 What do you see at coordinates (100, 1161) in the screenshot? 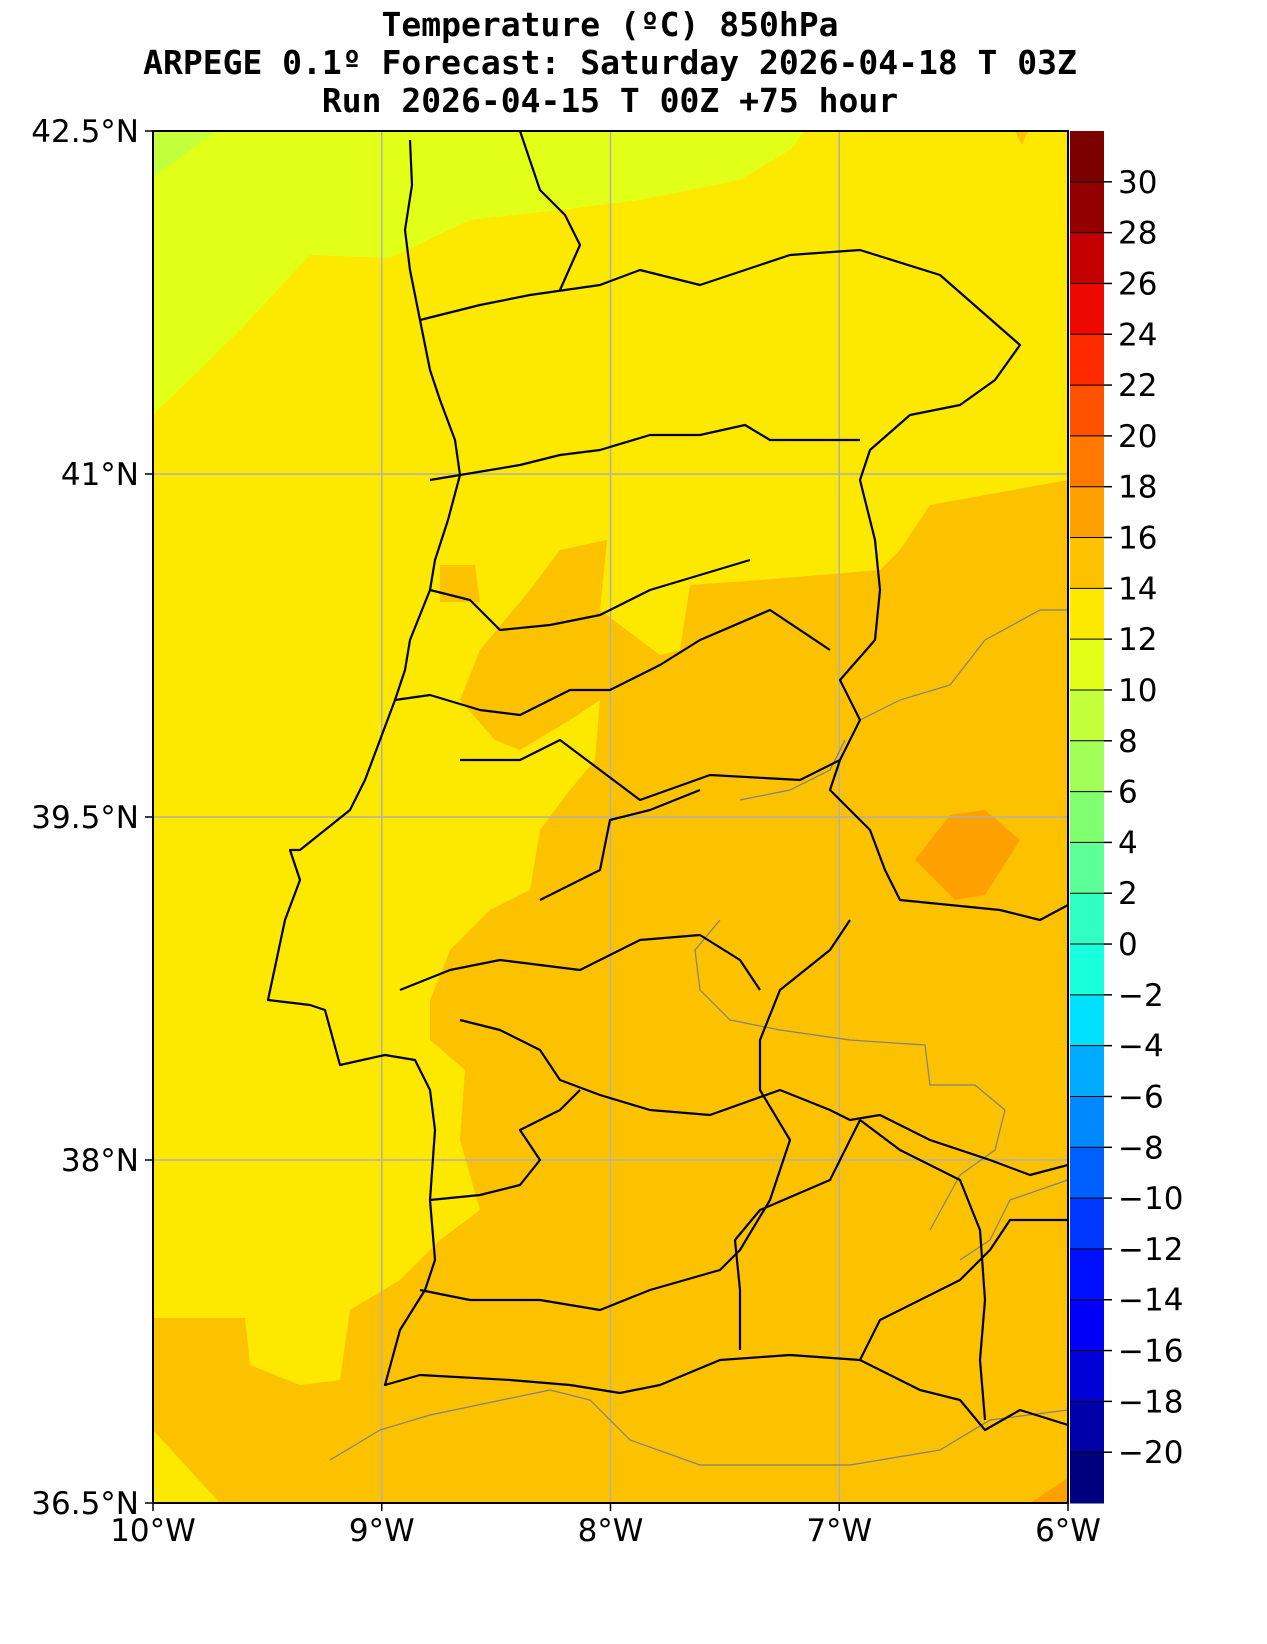
I see `y-tick-label: 38°N` at bounding box center [100, 1161].